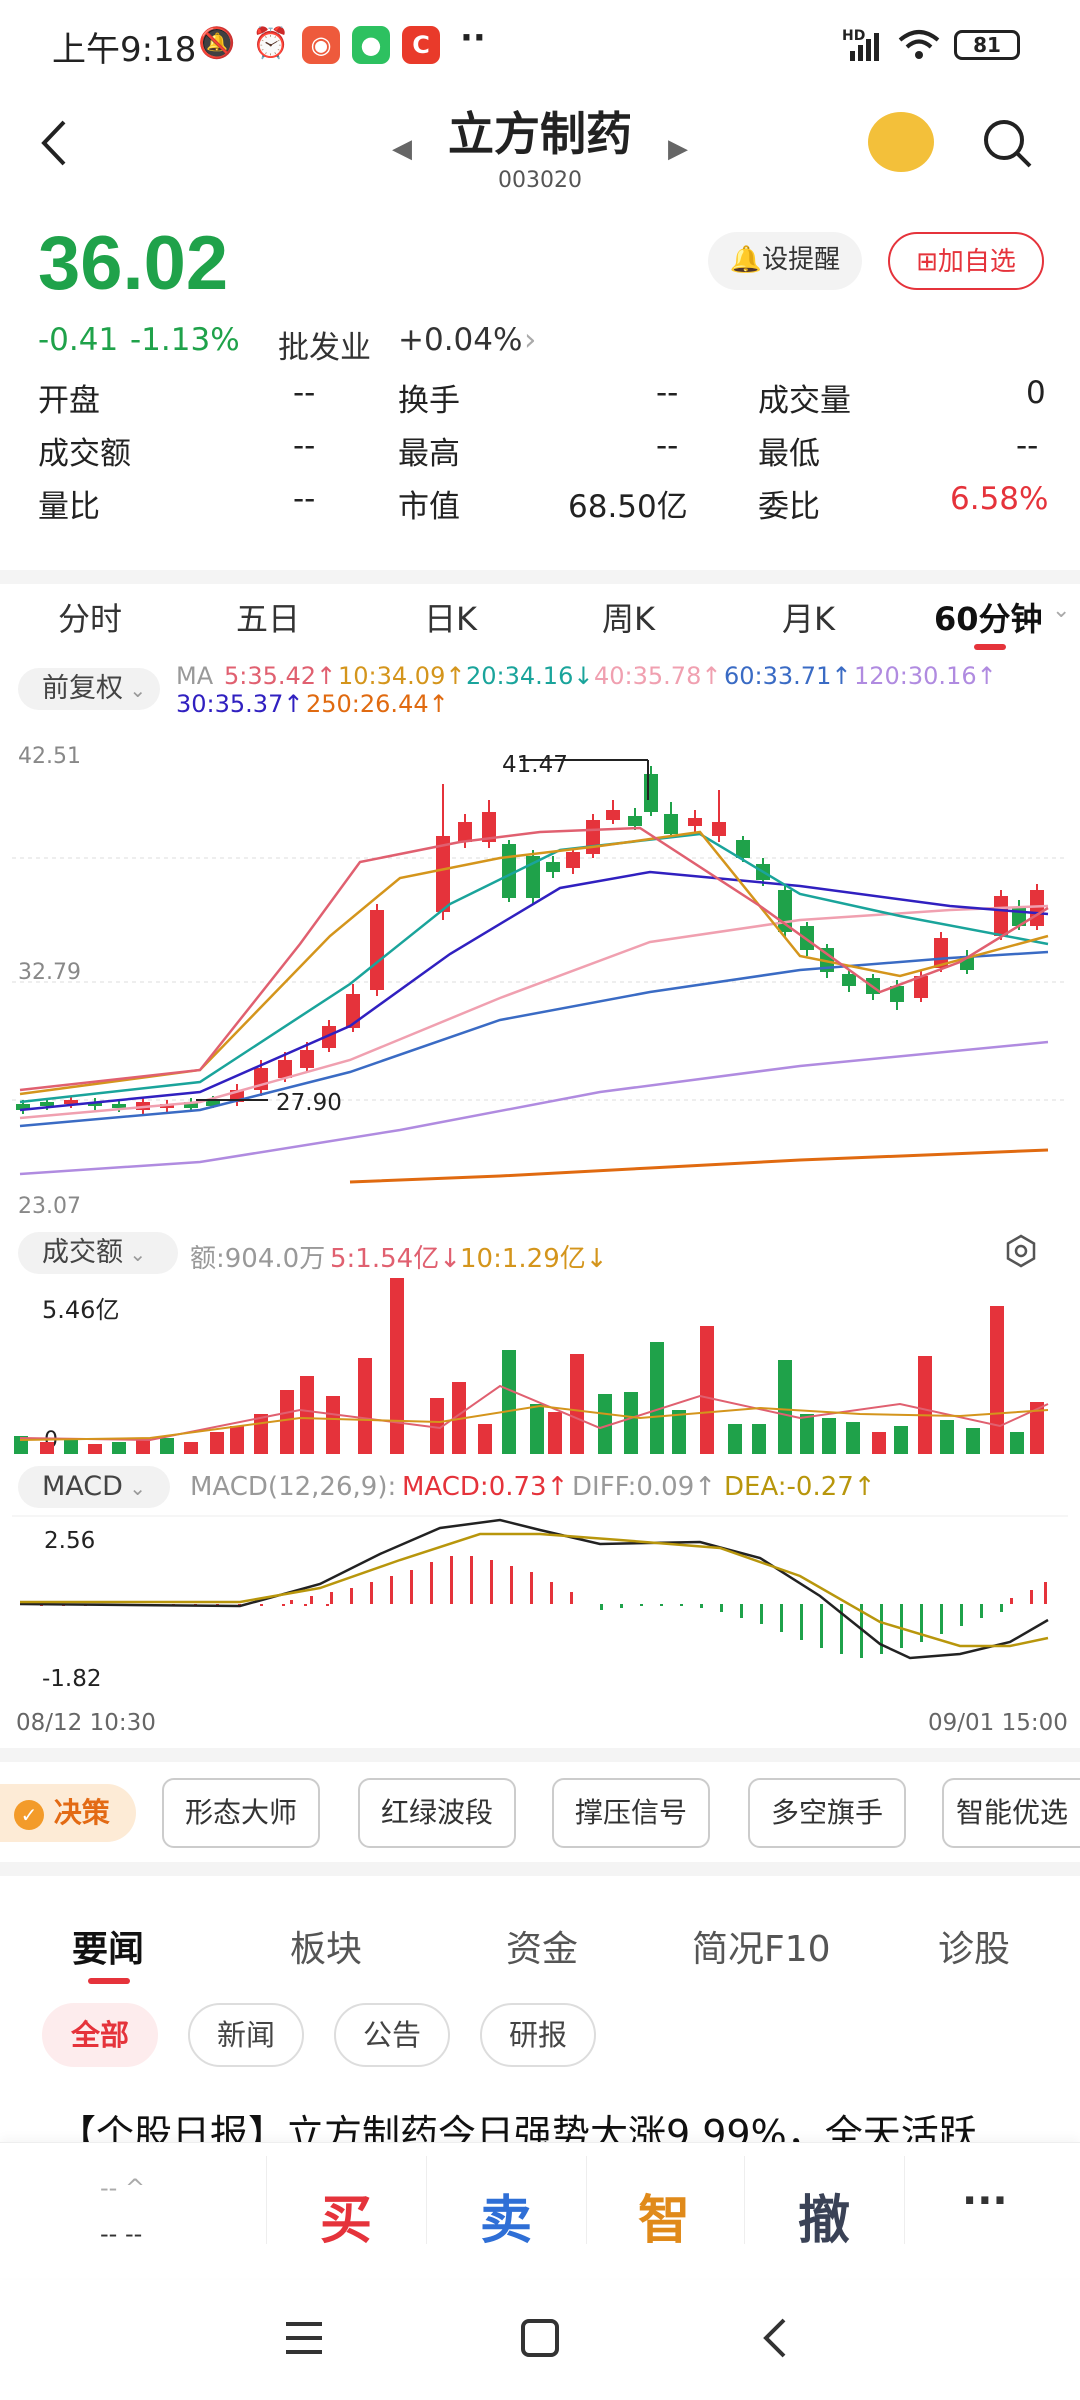 The height and width of the screenshot is (2400, 1080). Describe the element at coordinates (904, 2200) in the screenshot. I see `divider` at that location.